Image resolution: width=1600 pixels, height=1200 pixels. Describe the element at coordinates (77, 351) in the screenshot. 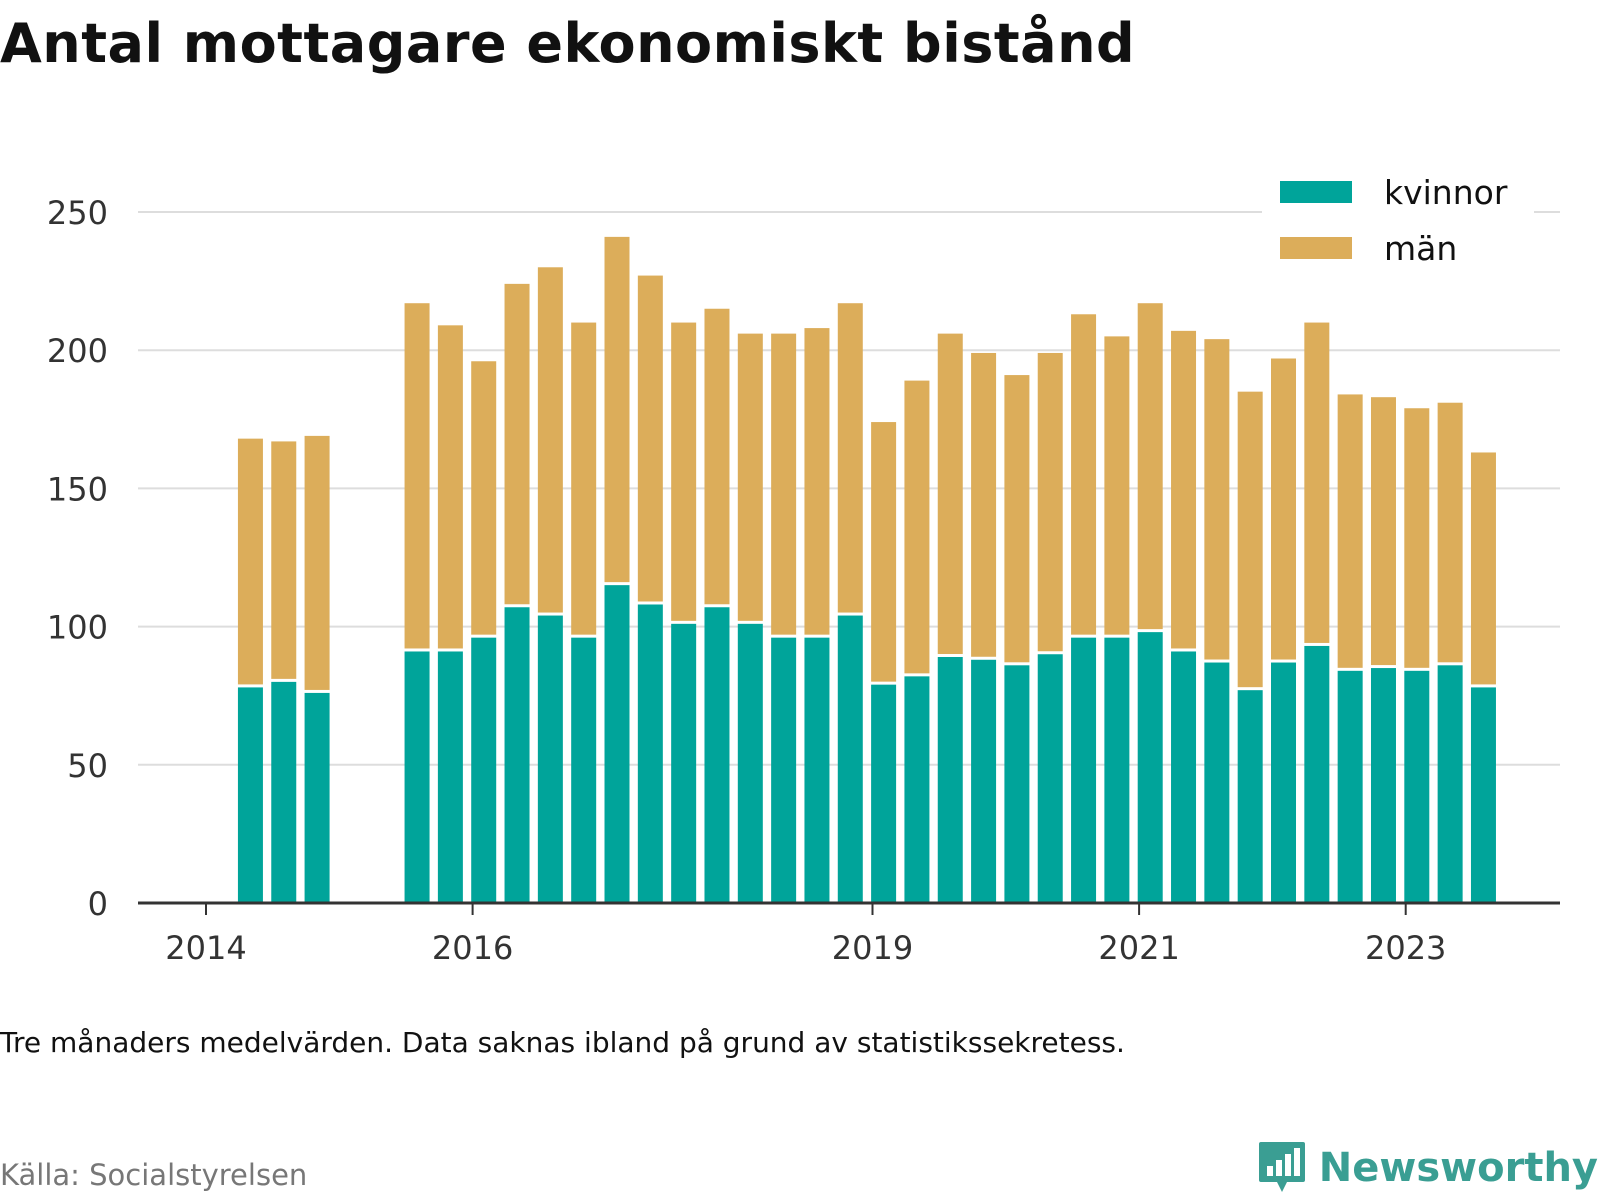

I see `y-tick-label: 200` at that location.